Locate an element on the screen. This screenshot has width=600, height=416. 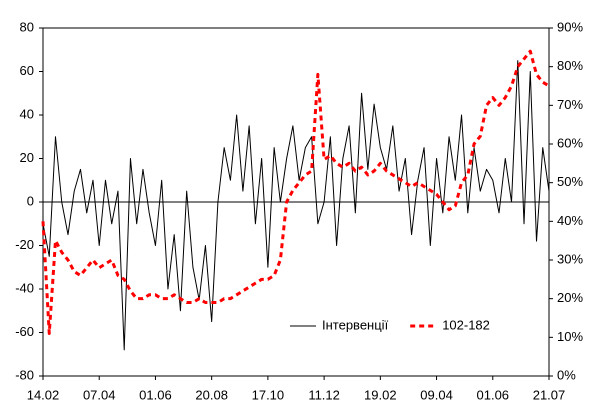
x-tick-label: 07.04 is located at coordinates (99, 394).